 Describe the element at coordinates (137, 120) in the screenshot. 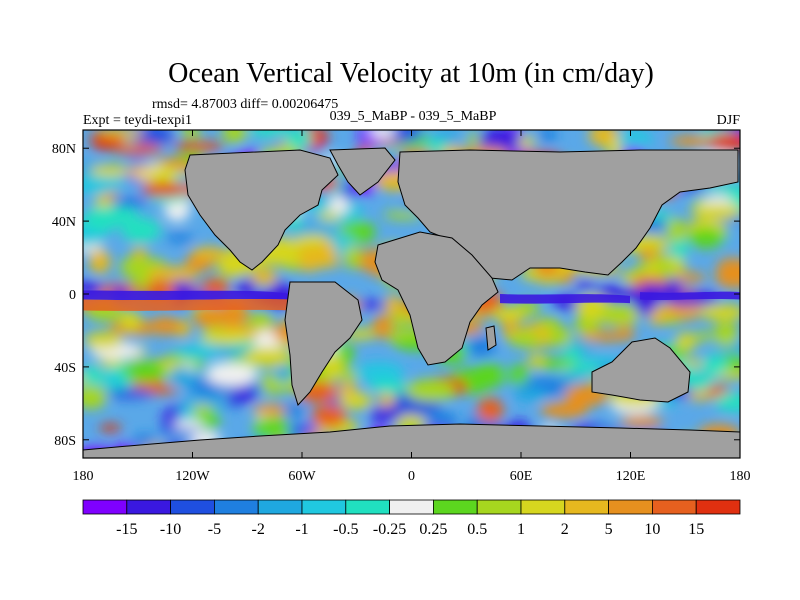

I see `experiment-label: Expt = teydi-texpi1` at that location.